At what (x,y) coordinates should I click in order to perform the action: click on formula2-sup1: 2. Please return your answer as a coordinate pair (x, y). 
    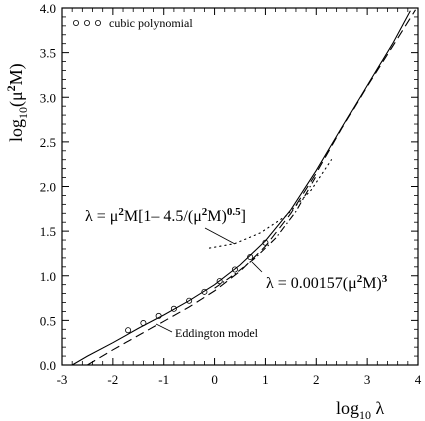
    Looking at the image, I should click on (360, 279).